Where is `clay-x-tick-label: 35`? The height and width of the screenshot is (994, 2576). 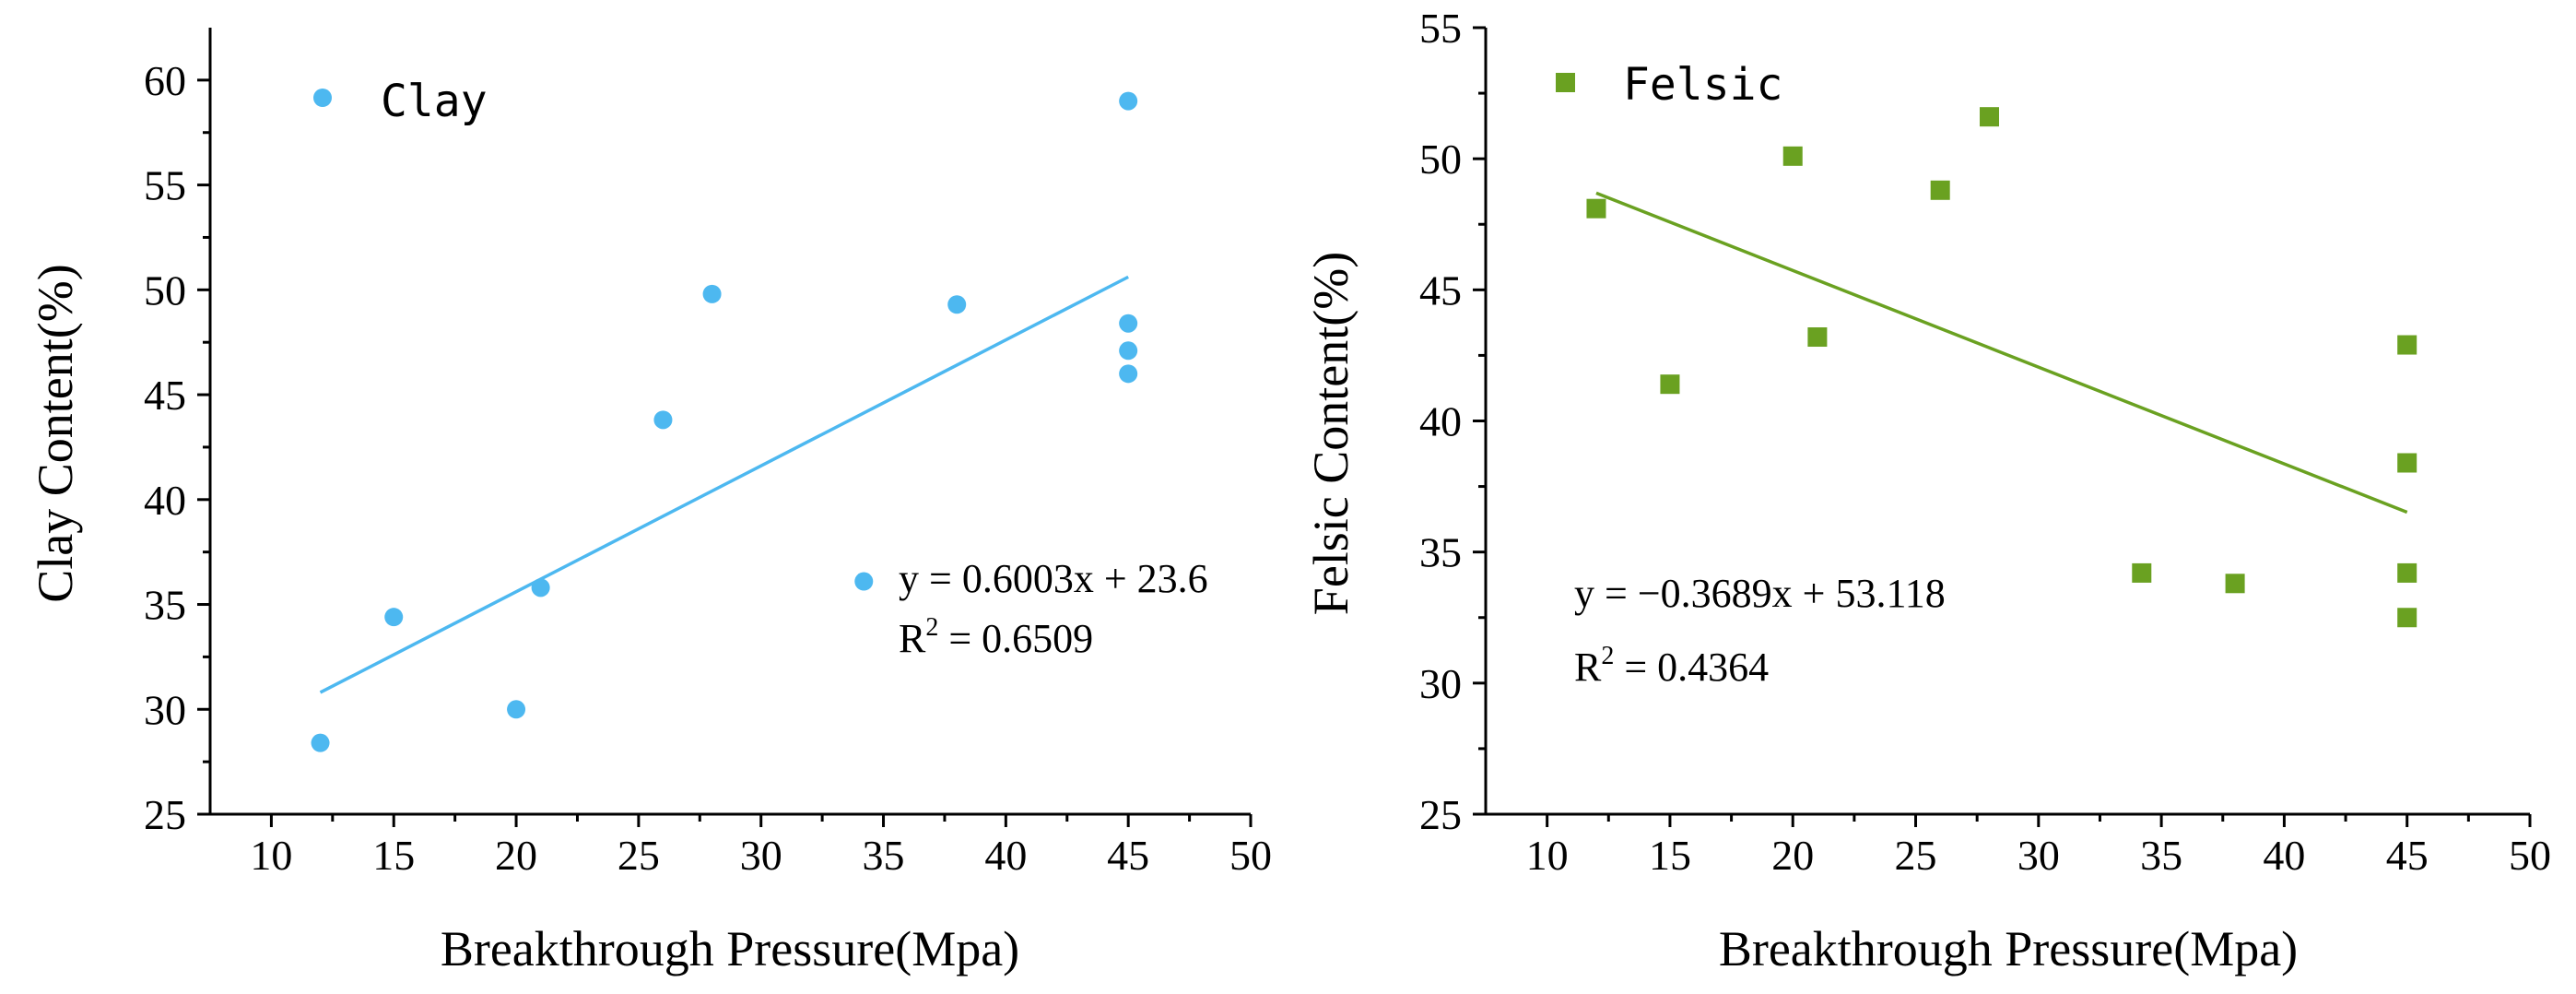
clay-x-tick-label: 35 is located at coordinates (884, 856).